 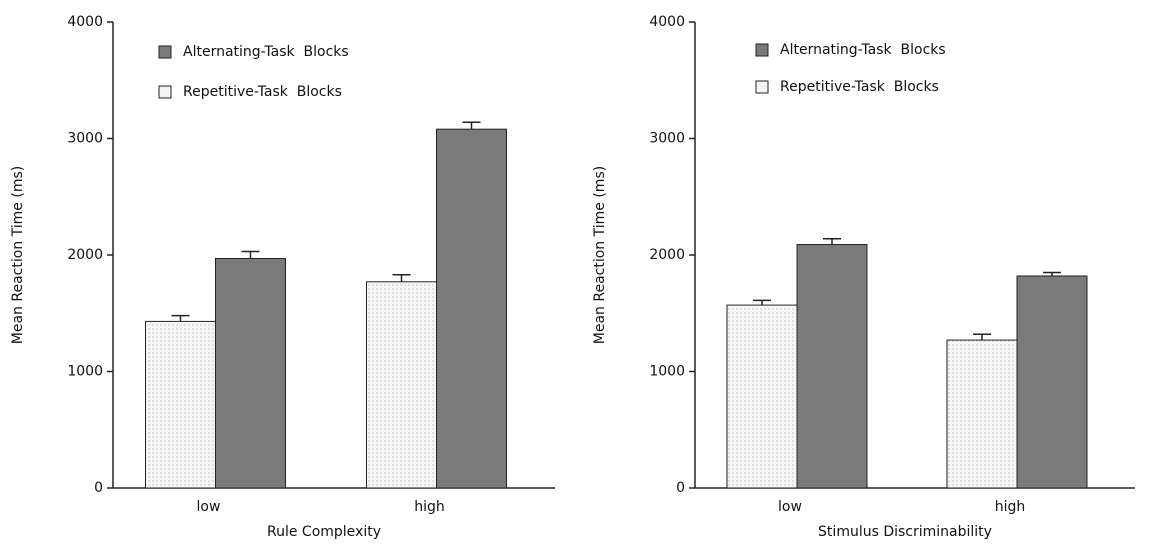 I want to click on x-axis-label: Rule Complexity, so click(x=324, y=532).